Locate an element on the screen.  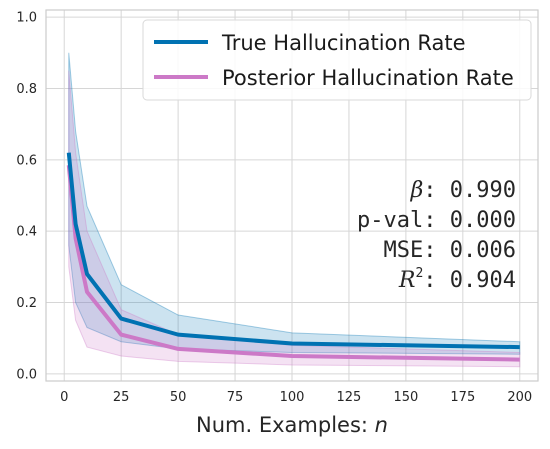
x-tick-label: 25 is located at coordinates (121, 397).